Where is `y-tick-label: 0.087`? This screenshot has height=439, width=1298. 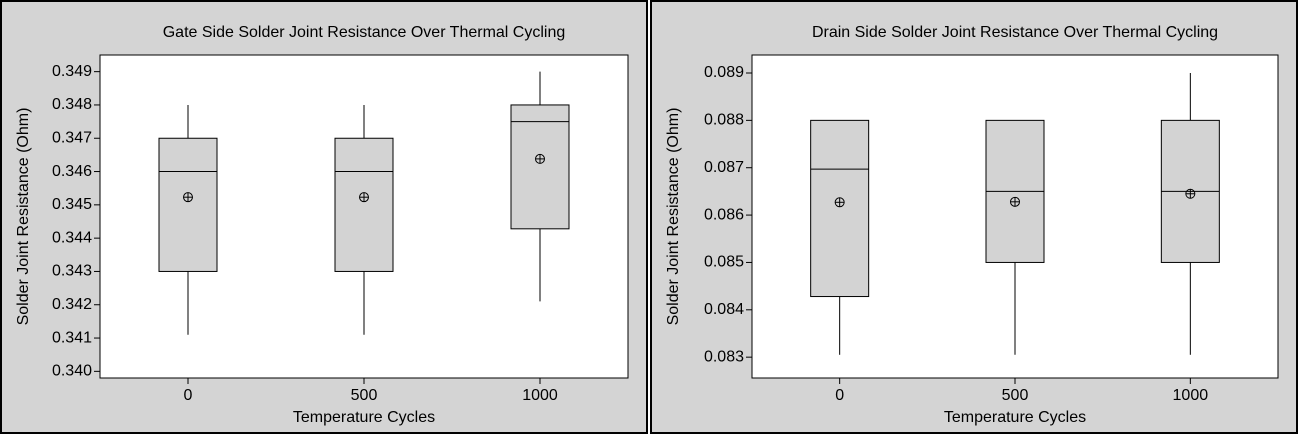
y-tick-label: 0.087 is located at coordinates (724, 167).